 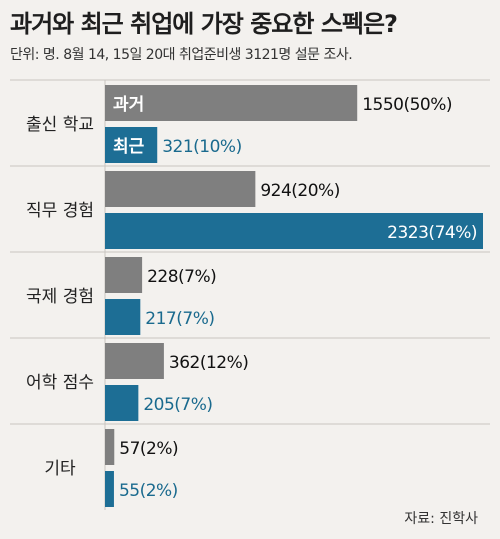 What do you see at coordinates (177, 405) in the screenshot?
I see `recent-value-label: 205(7%)` at bounding box center [177, 405].